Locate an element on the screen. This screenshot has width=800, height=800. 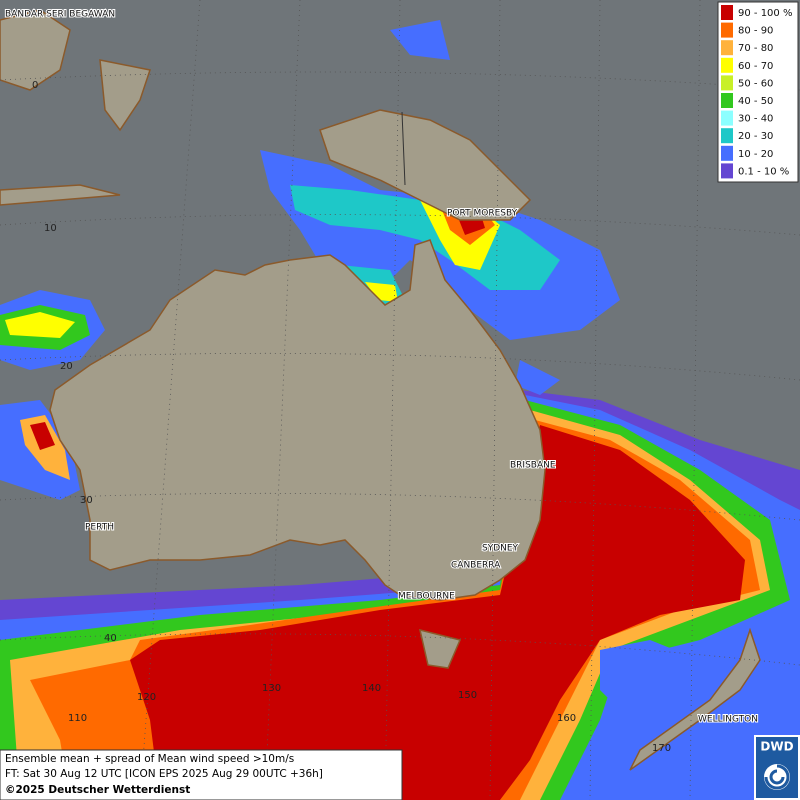
legend-label: 10 - 20 is located at coordinates (755, 154).